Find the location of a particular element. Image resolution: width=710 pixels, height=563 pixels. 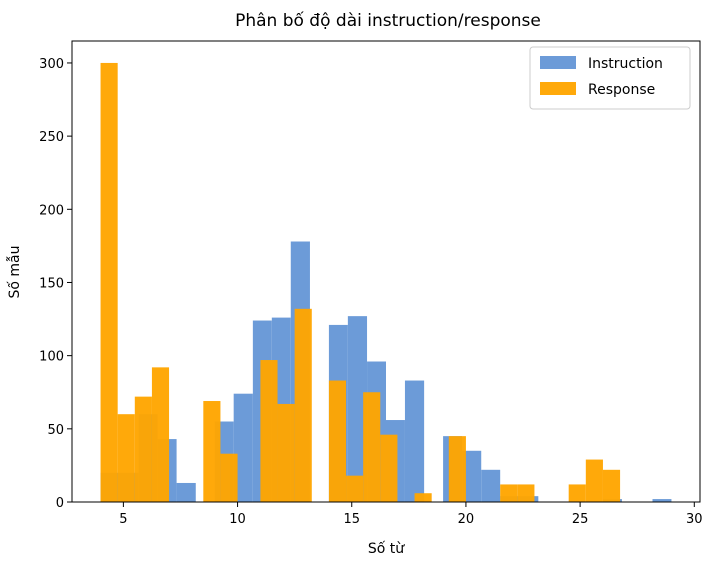

legend-label-response: Response is located at coordinates (621, 90).